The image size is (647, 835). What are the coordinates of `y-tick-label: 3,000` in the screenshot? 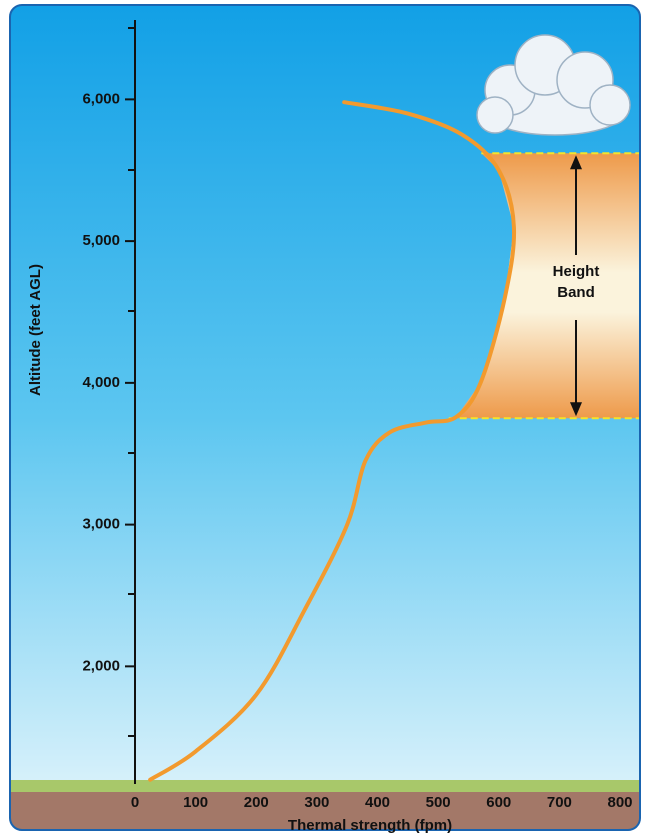 It's located at (101, 524).